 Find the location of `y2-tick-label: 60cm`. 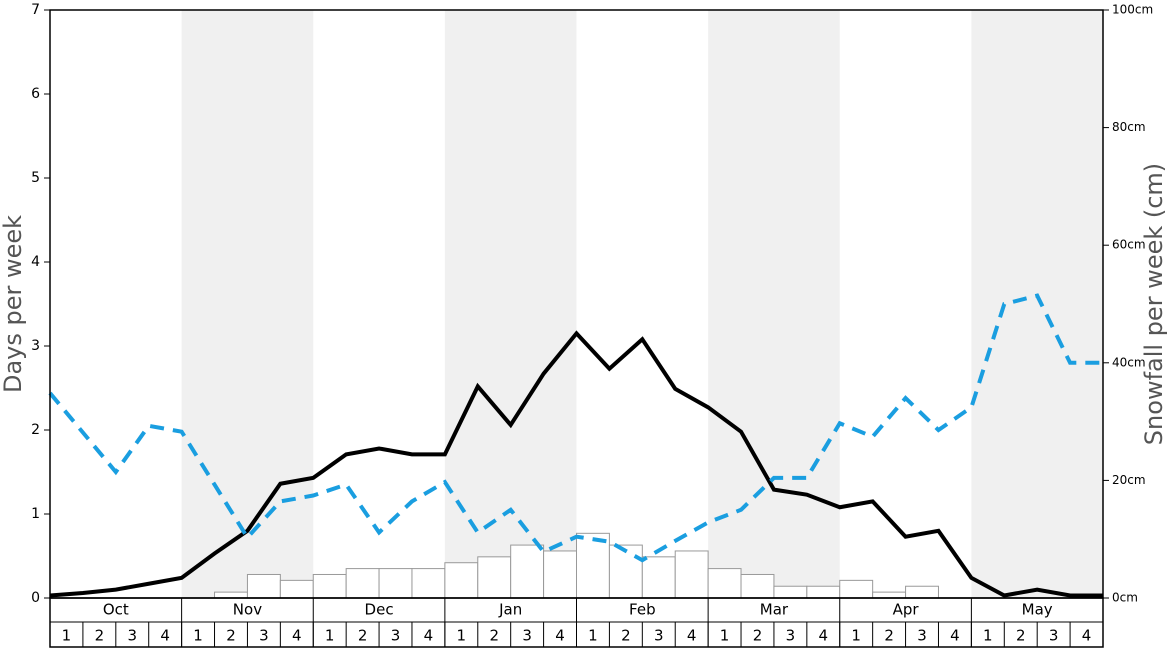

y2-tick-label: 60cm is located at coordinates (1129, 245).